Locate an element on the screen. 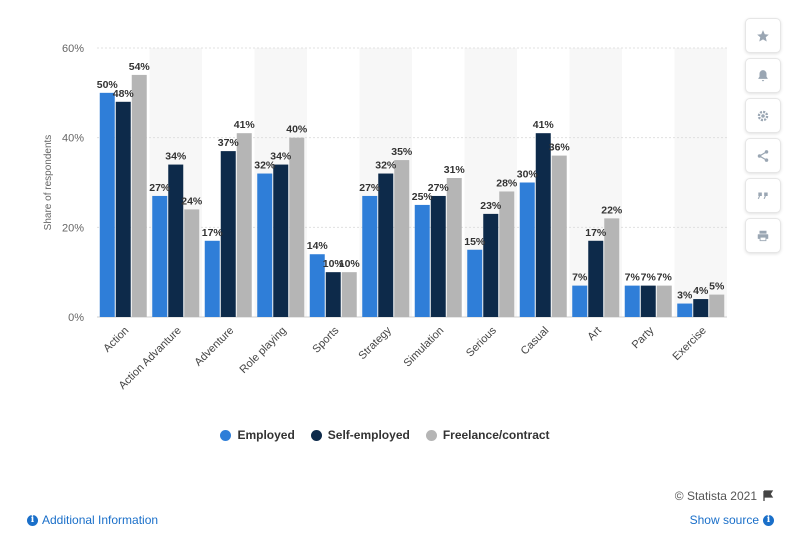  quote-icon is located at coordinates (762, 195).